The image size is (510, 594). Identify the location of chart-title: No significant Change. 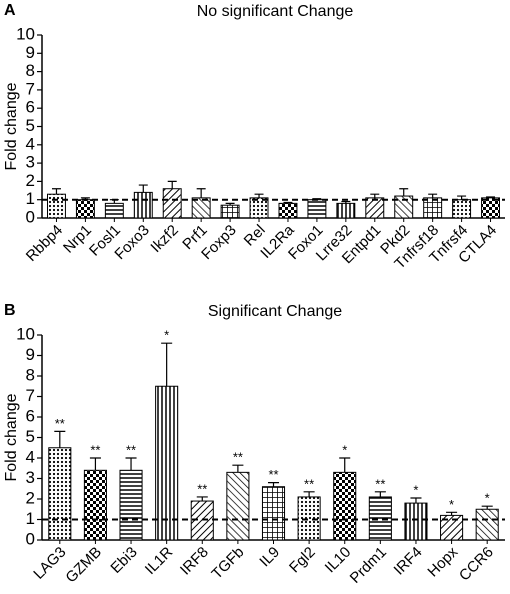
(275, 11).